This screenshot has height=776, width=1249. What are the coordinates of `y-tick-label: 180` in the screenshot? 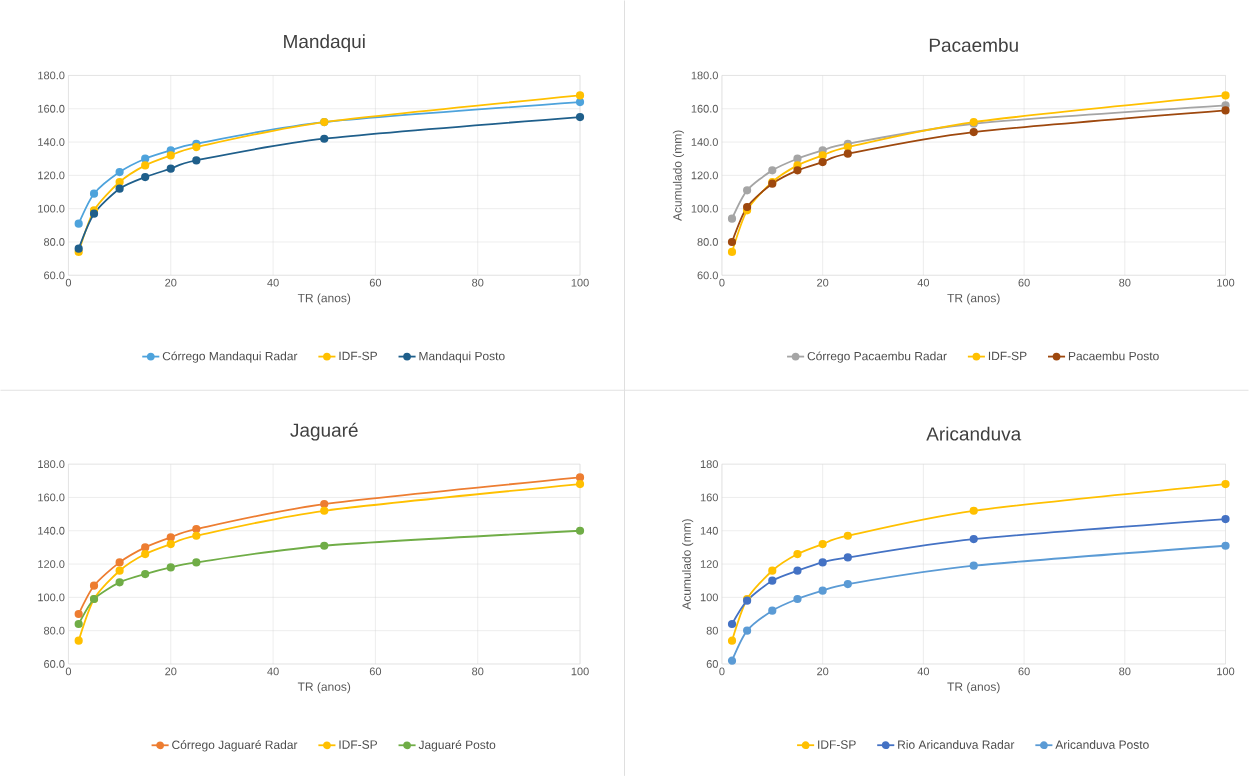 It's located at (709, 464).